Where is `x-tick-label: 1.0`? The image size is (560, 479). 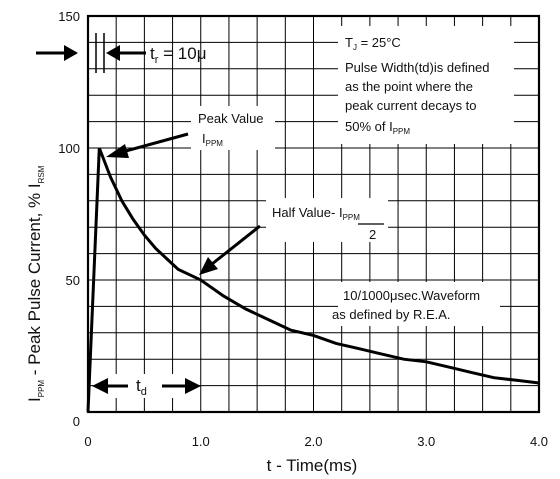 x-tick-label: 1.0 is located at coordinates (201, 441).